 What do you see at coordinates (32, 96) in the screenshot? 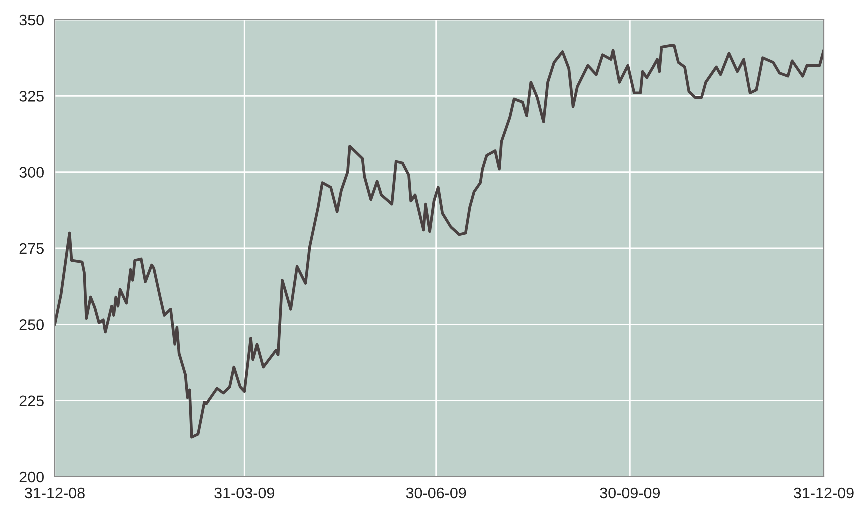
I see `y-tick-label: 325` at bounding box center [32, 96].